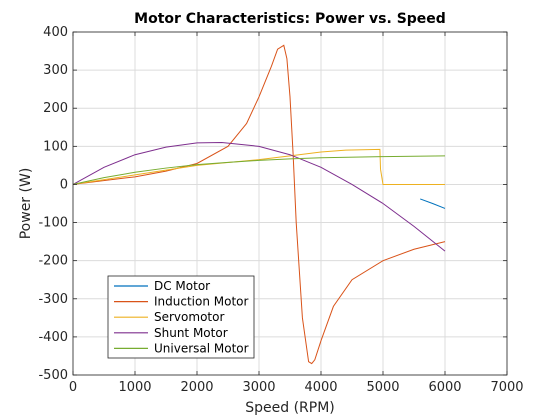 The image size is (560, 420). Describe the element at coordinates (382, 387) in the screenshot. I see `x-tick-label: 5000` at that location.